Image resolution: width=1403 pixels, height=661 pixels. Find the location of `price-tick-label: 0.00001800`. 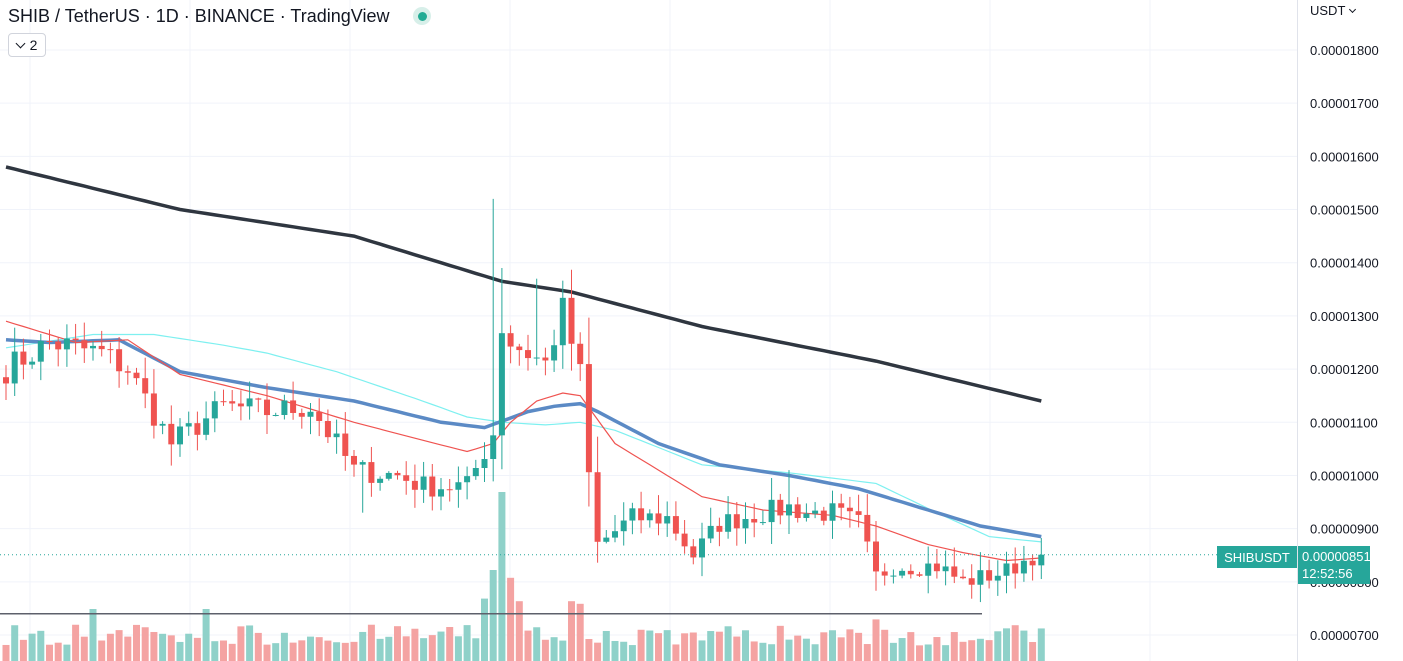

price-tick-label: 0.00001800 is located at coordinates (1344, 50).